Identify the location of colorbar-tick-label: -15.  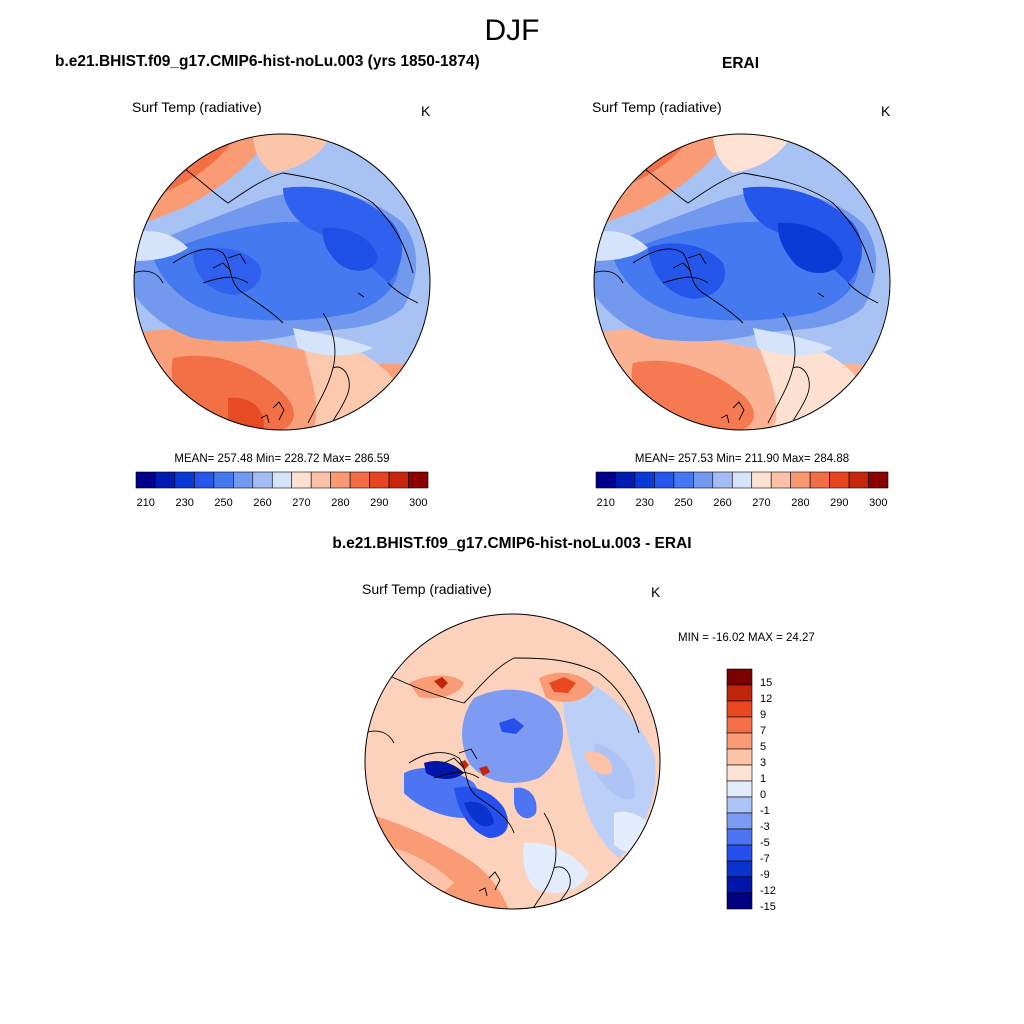
(768, 906).